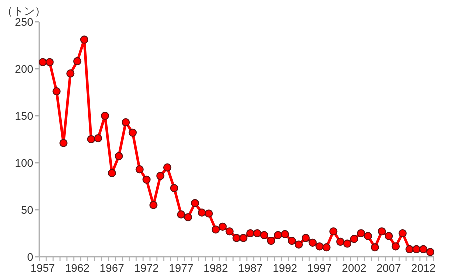  Describe the element at coordinates (30, 258) in the screenshot. I see `y-tick-label: 0` at that location.